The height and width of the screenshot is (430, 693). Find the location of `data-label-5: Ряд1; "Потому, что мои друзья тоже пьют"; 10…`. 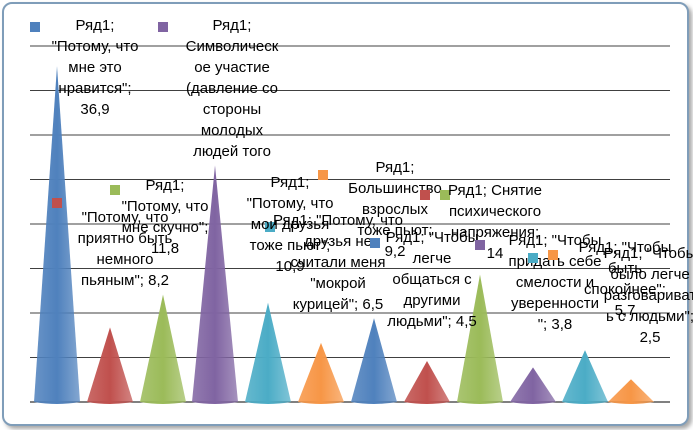

data-label-5: Ряд1; "Потому, что мои друзья тоже пьют"; 10… is located at coordinates (290, 224).